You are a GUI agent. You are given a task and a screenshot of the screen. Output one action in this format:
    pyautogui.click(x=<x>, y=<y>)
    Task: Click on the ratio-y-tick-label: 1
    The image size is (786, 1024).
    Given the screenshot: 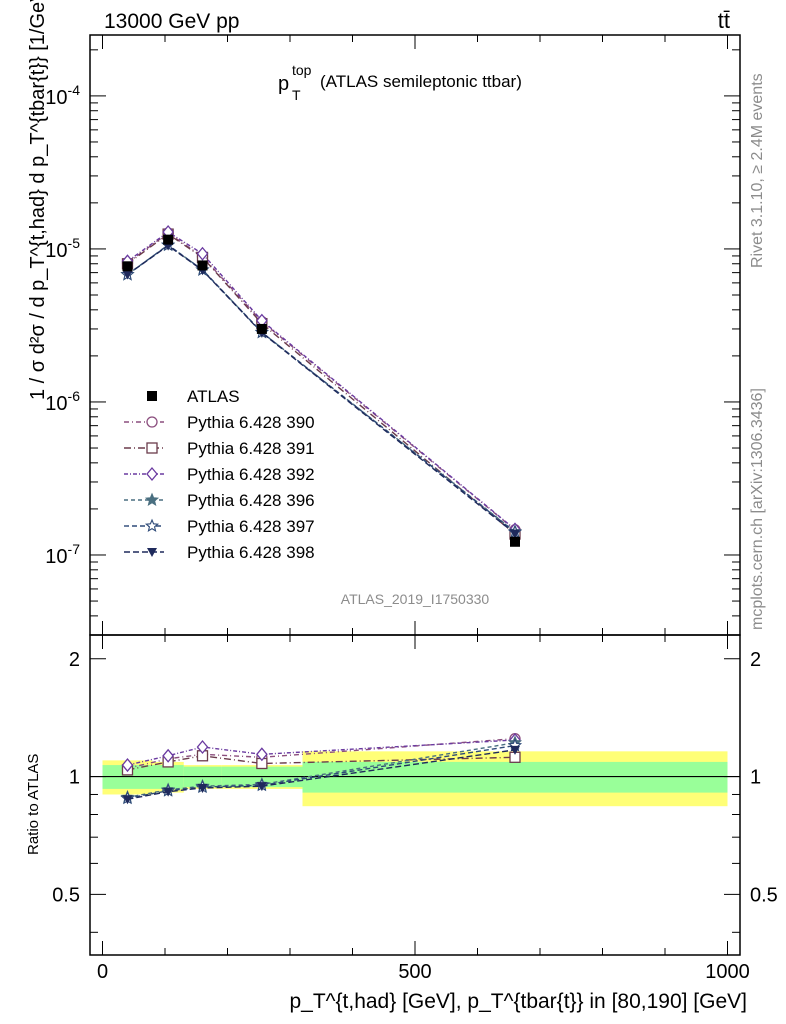 What is the action you would take?
    pyautogui.click(x=74, y=778)
    